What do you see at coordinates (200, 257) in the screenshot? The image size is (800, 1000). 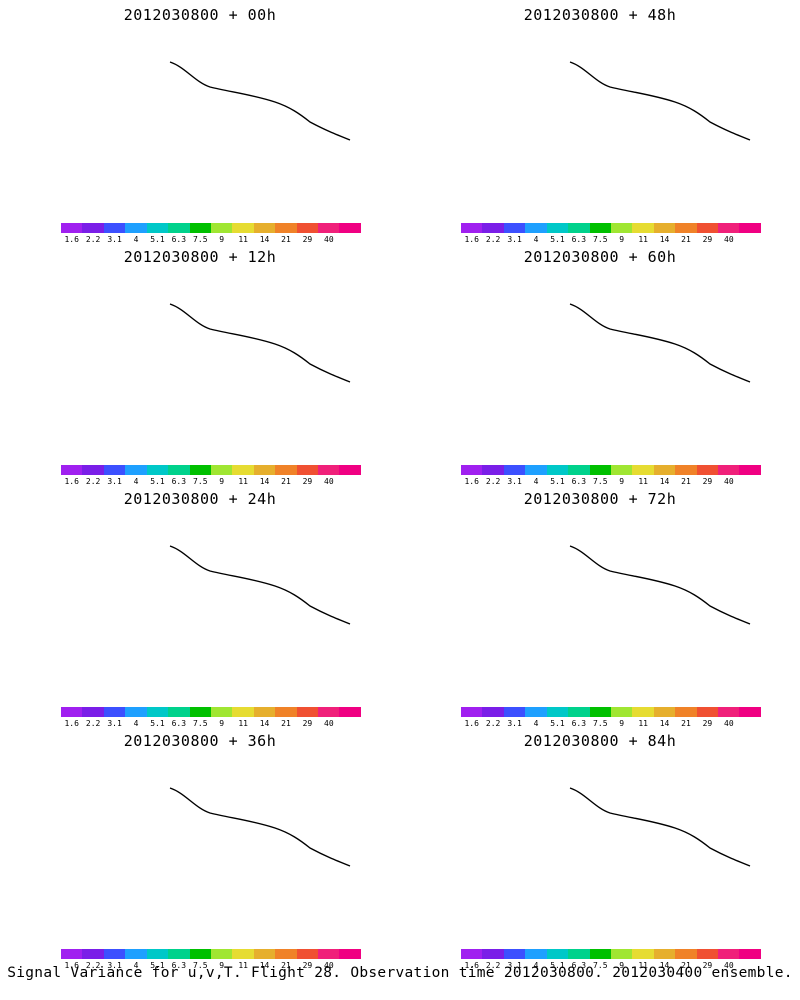 I see `panel-title: 2012030800 + 12h` at bounding box center [200, 257].